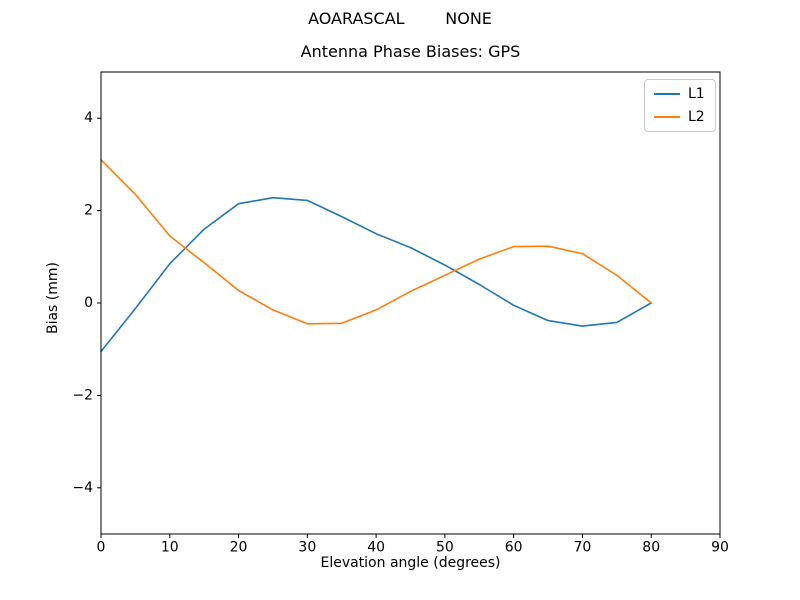  Describe the element at coordinates (696, 94) in the screenshot. I see `legend-label-l1: L1` at that location.